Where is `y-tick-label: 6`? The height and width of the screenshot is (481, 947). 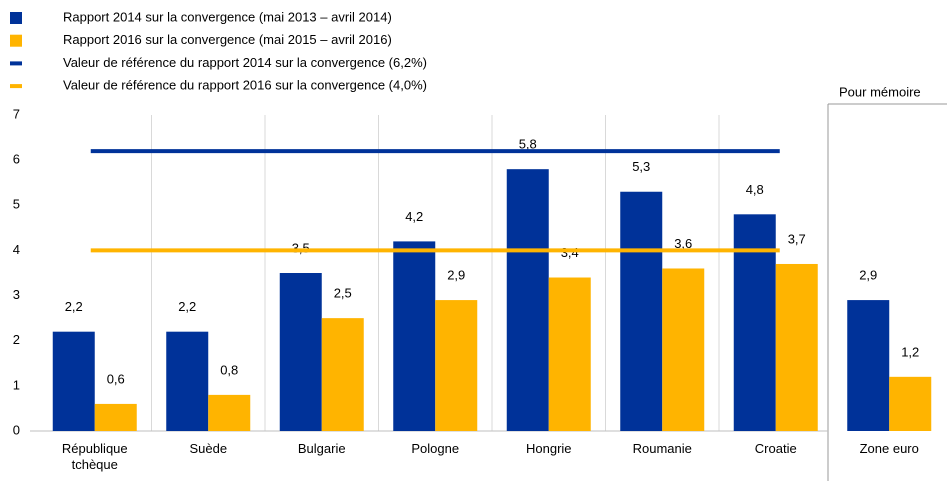 y-tick-label: 6 is located at coordinates (16, 159).